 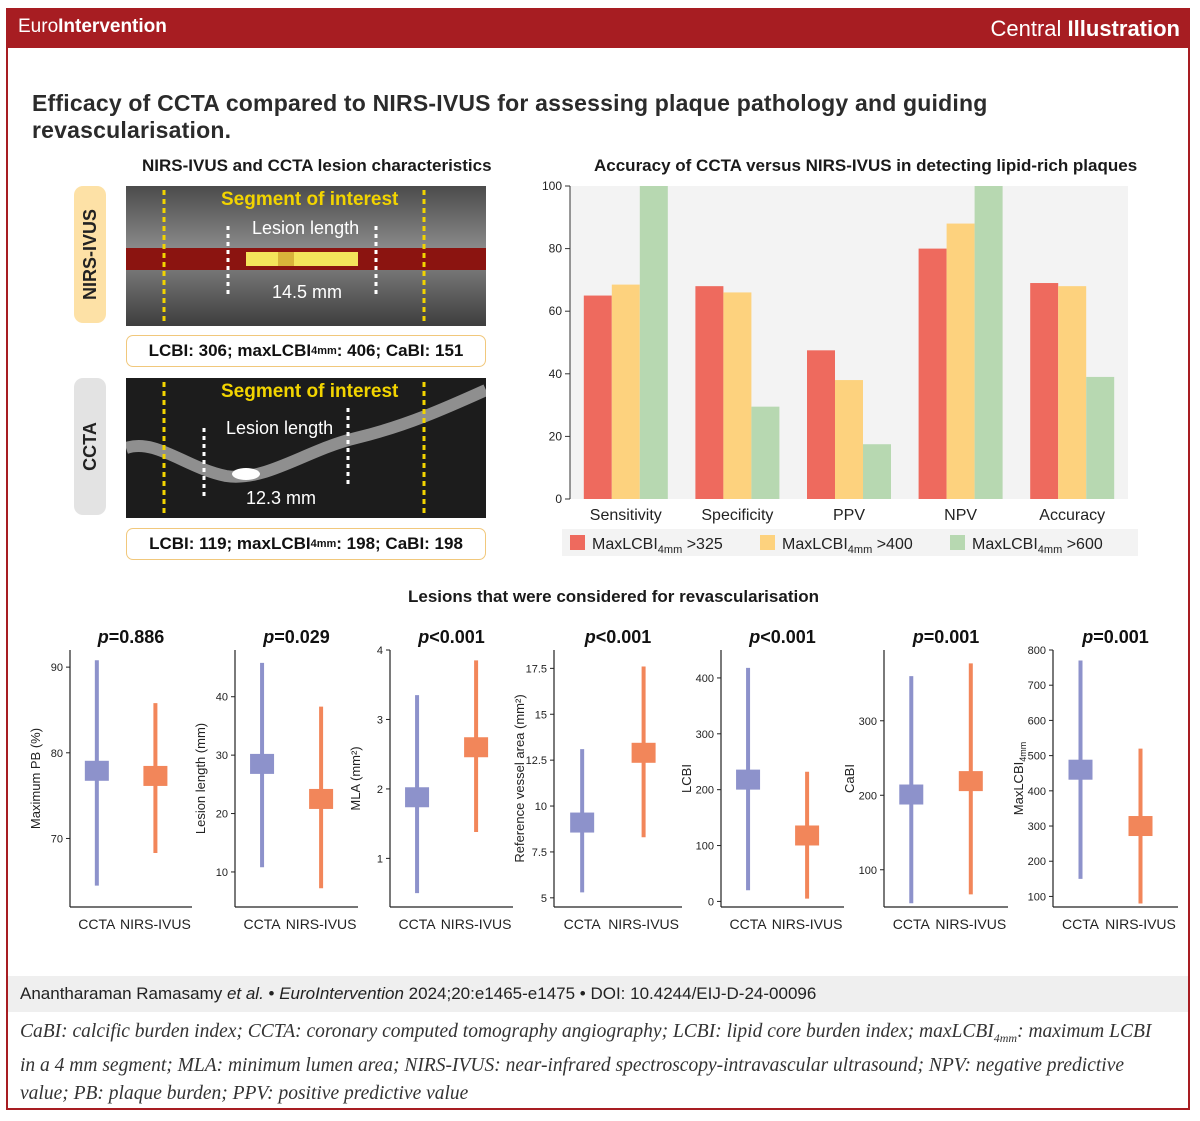 I want to click on nirs-segment-label: Segment of interest, so click(x=310, y=199).